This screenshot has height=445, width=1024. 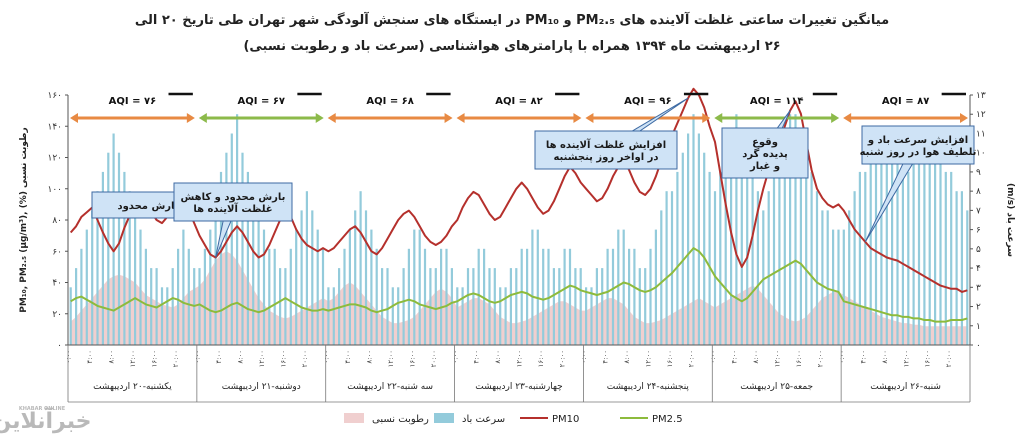 I want to click on aqi-label: AQI = ۹۶, so click(x=648, y=101).